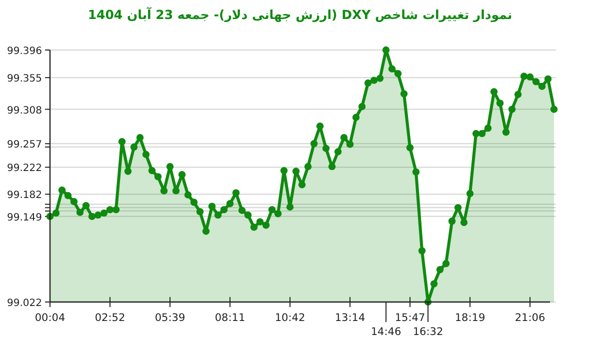 This screenshot has width=600, height=352. I want to click on x-tick-label: 14:46, so click(386, 332).